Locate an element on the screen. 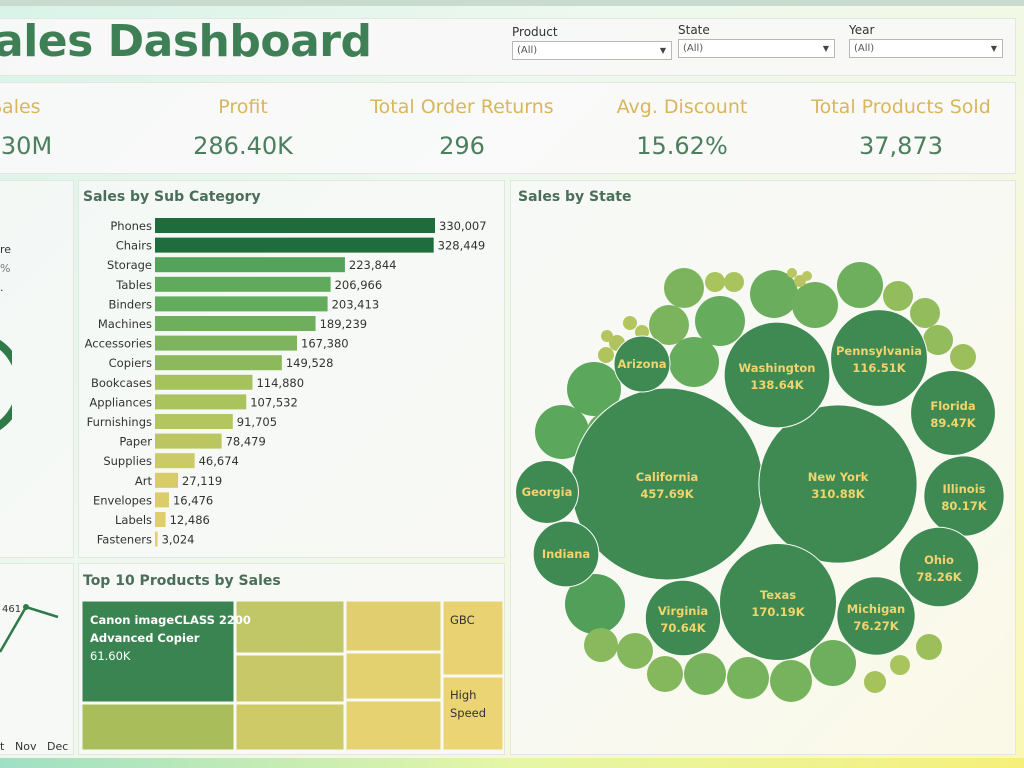  bar-accessories is located at coordinates (226, 343).